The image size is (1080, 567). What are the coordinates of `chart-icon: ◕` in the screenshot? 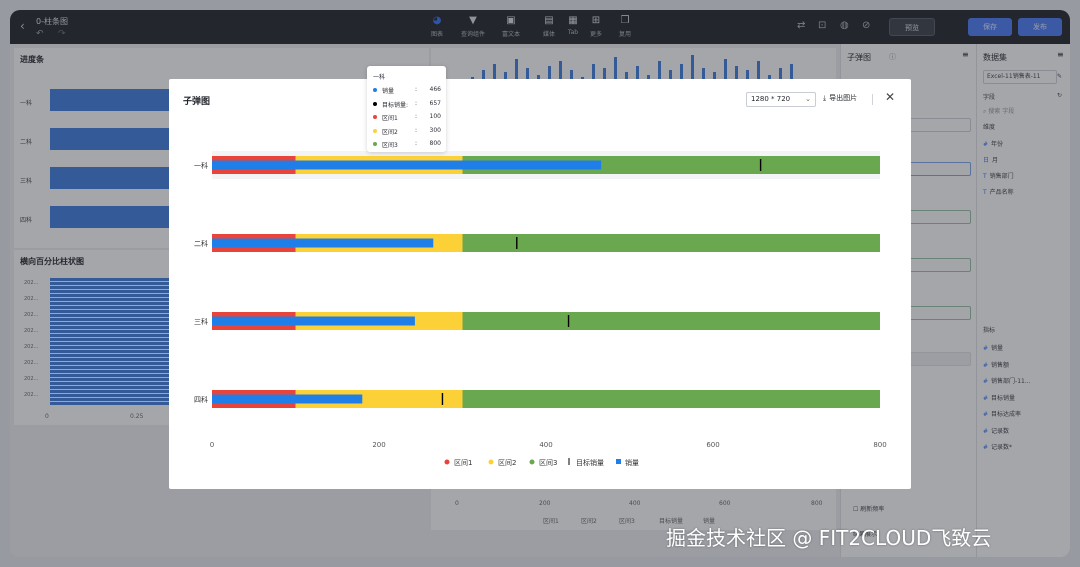 It's located at (437, 20).